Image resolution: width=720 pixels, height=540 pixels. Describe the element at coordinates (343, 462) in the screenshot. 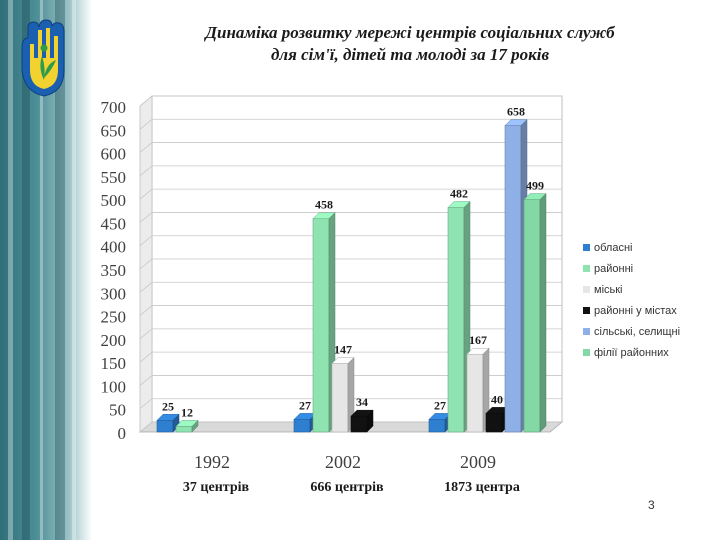

I see `x-category-label: 2002` at that location.